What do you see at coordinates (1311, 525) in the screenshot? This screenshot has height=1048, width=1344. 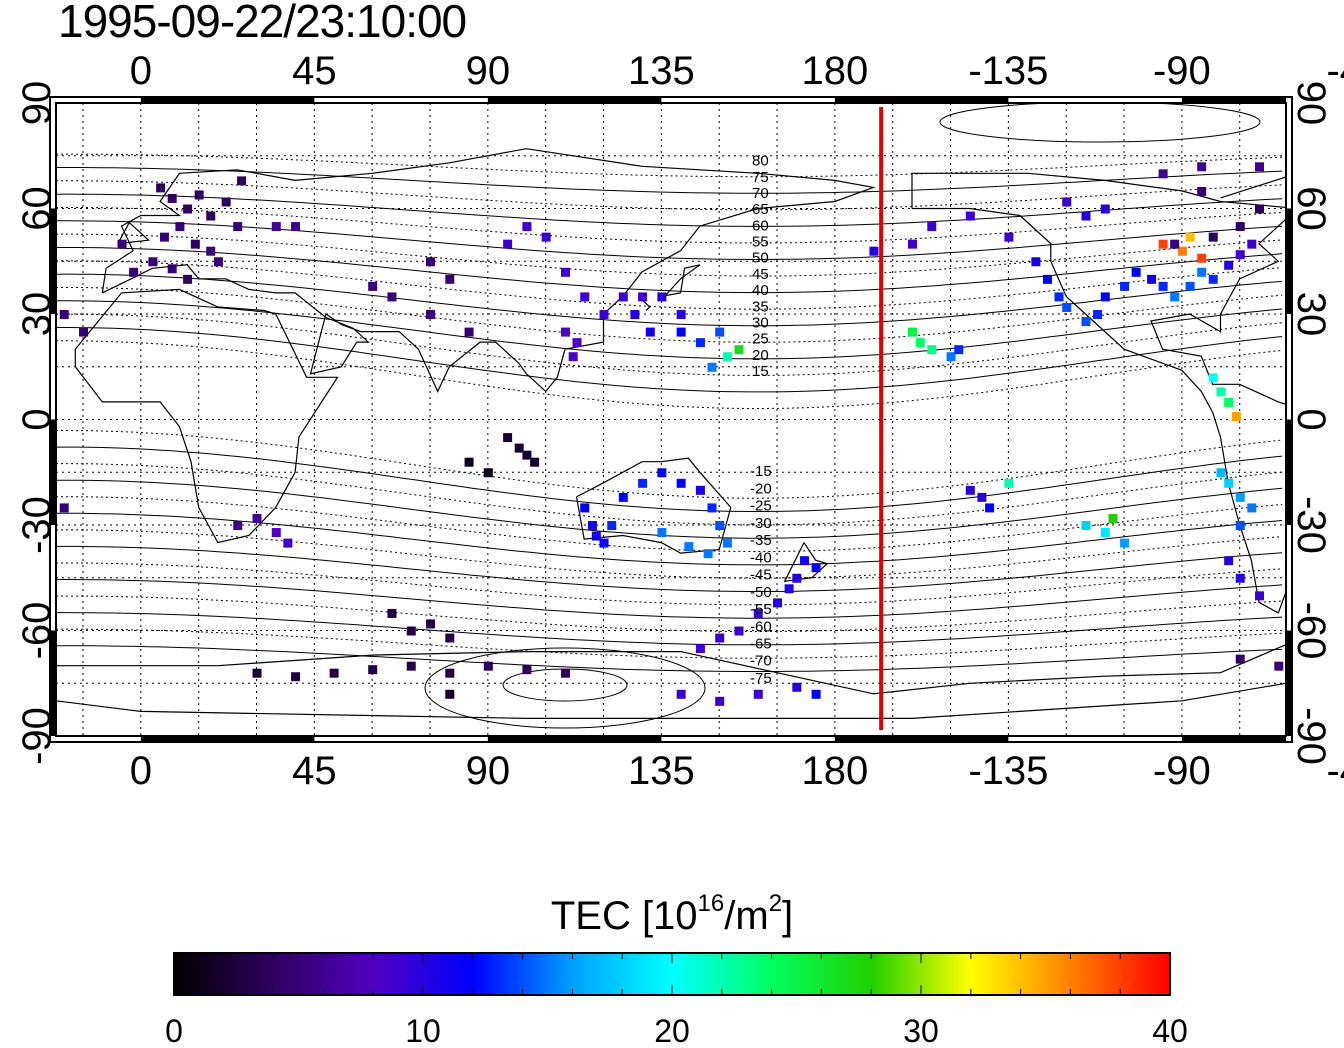 I see `y-tick-right-label: -30` at bounding box center [1311, 525].